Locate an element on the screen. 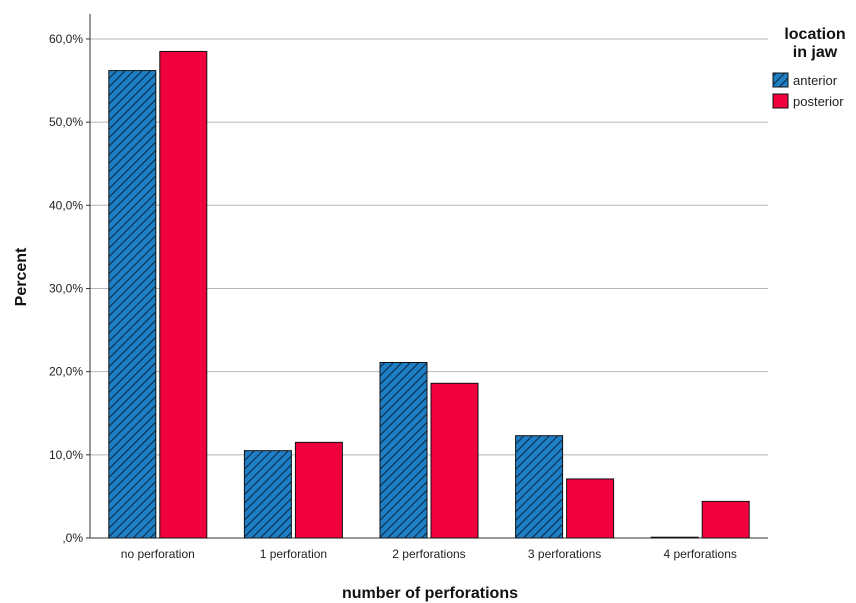 The width and height of the screenshot is (856, 603). y-tick-label: 10,0% is located at coordinates (66, 455).